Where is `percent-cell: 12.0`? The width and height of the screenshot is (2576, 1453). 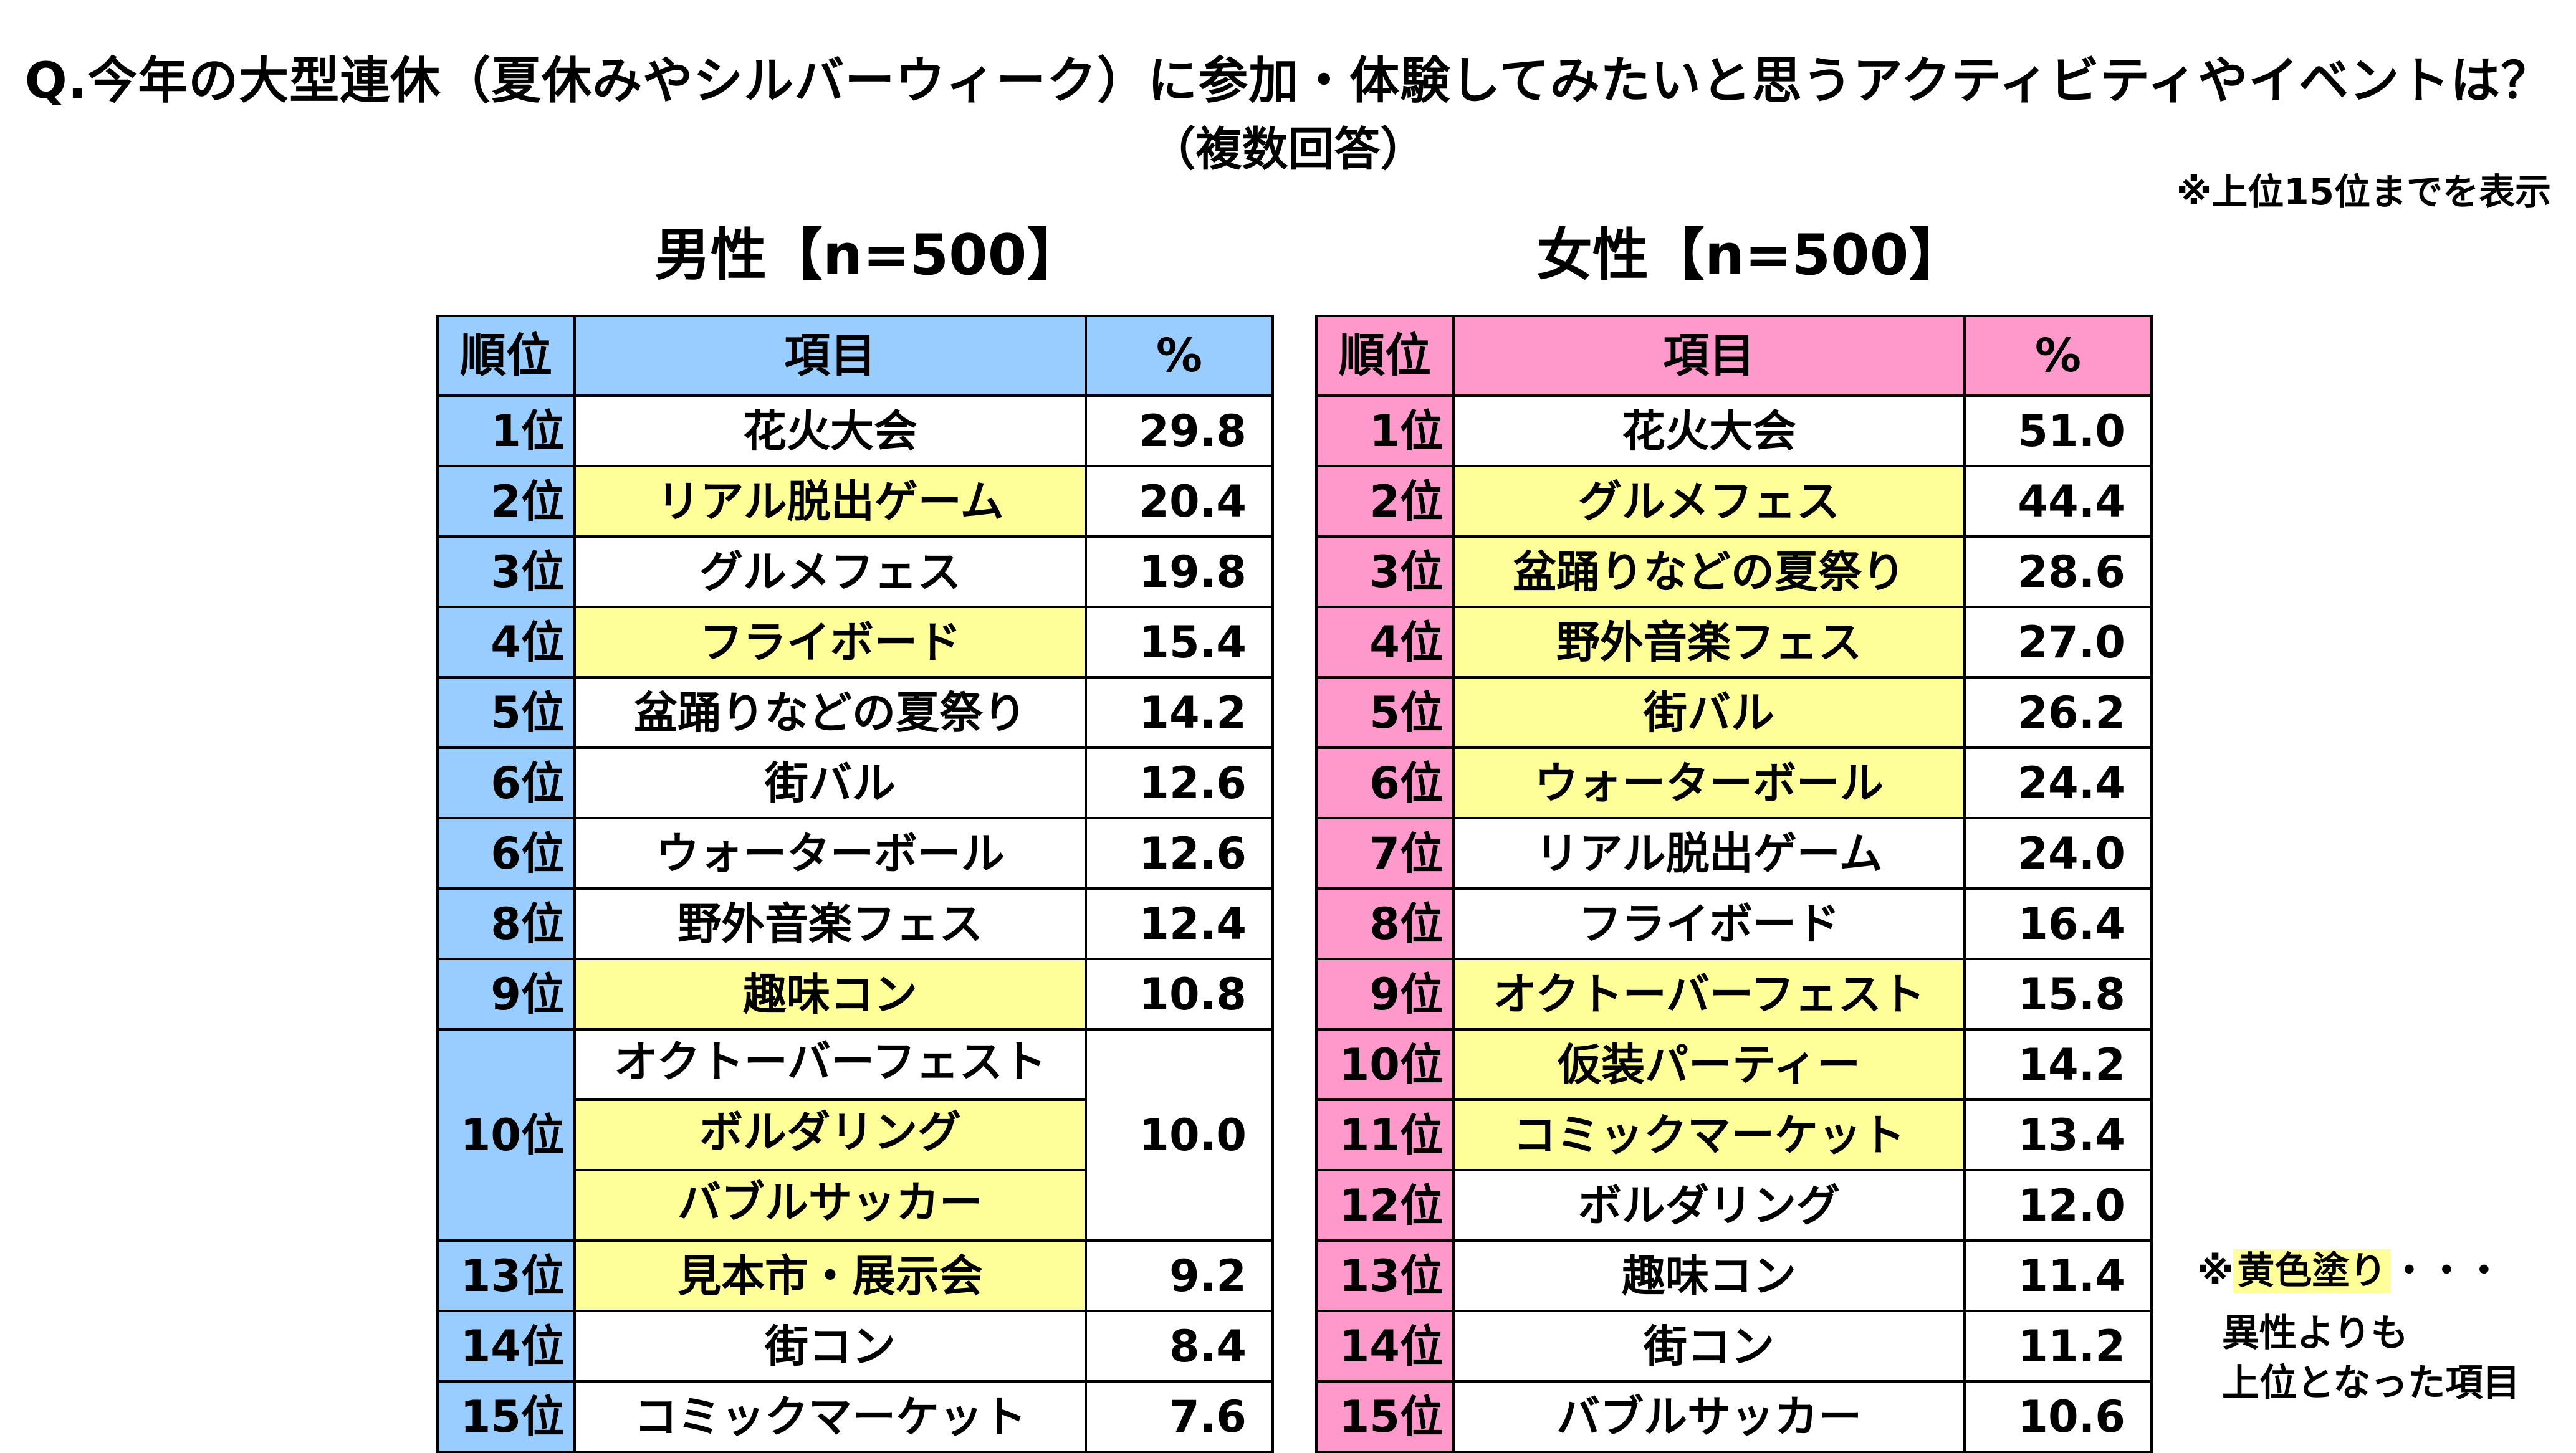 percent-cell: 12.0 is located at coordinates (2058, 1205).